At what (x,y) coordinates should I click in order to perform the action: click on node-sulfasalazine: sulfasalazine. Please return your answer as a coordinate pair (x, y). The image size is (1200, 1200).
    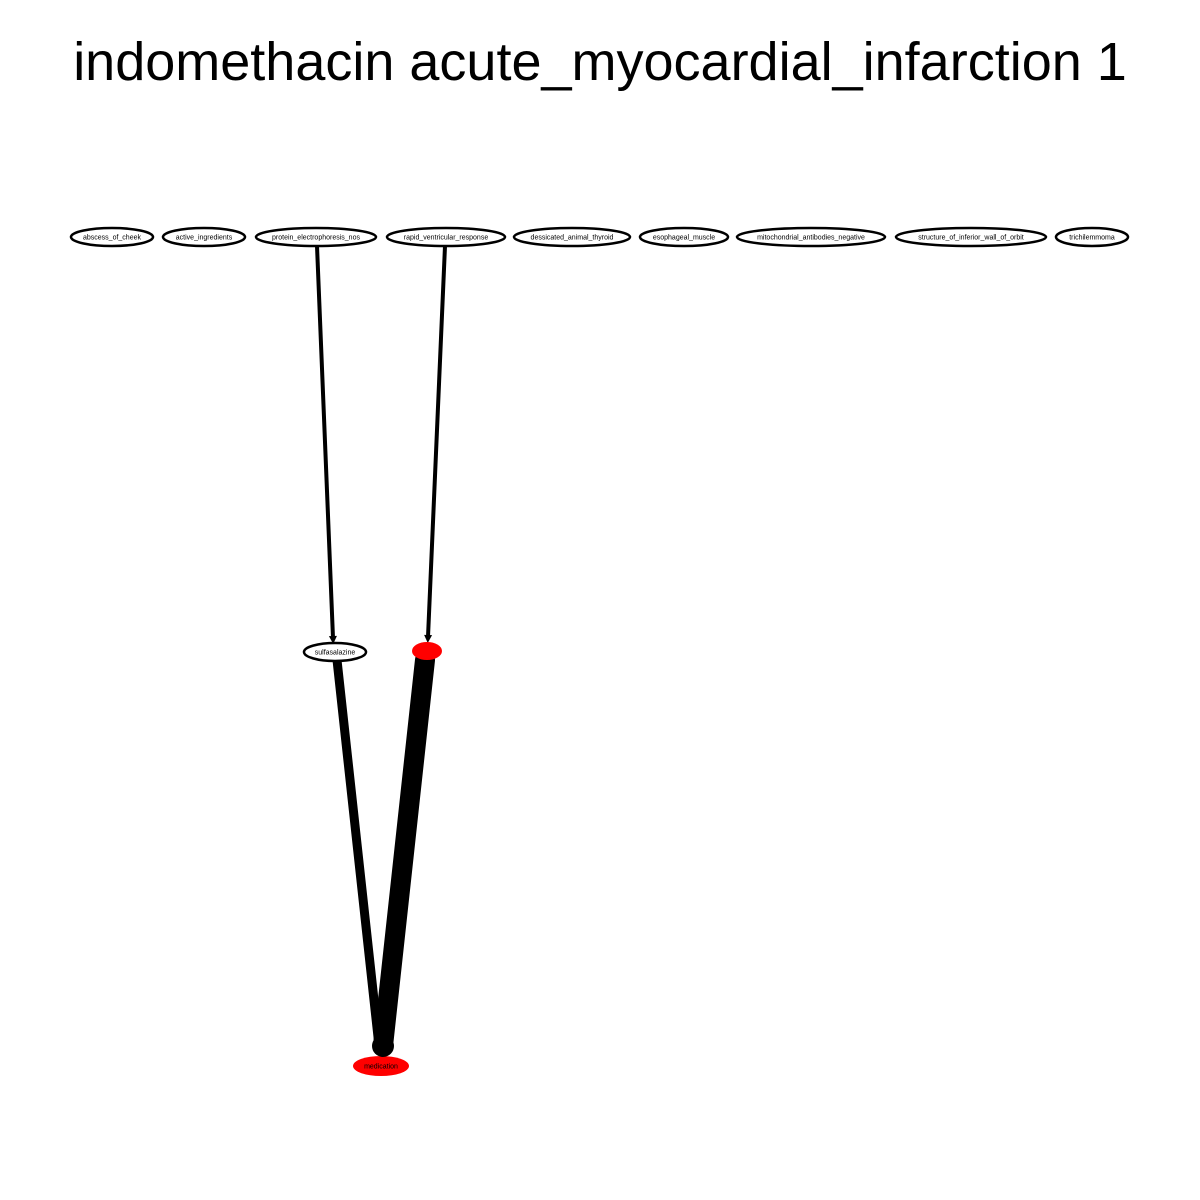
    Looking at the image, I should click on (335, 652).